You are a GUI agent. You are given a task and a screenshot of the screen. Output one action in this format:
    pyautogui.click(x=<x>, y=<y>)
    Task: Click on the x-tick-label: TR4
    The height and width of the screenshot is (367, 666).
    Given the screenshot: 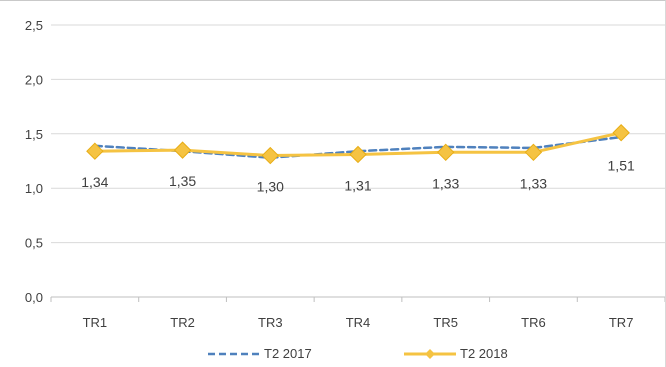 What is the action you would take?
    pyautogui.click(x=358, y=322)
    